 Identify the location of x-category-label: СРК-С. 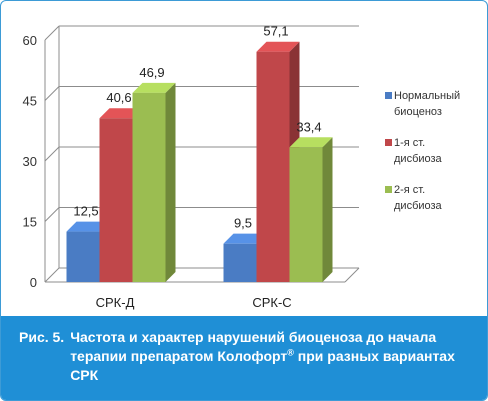
(271, 302).